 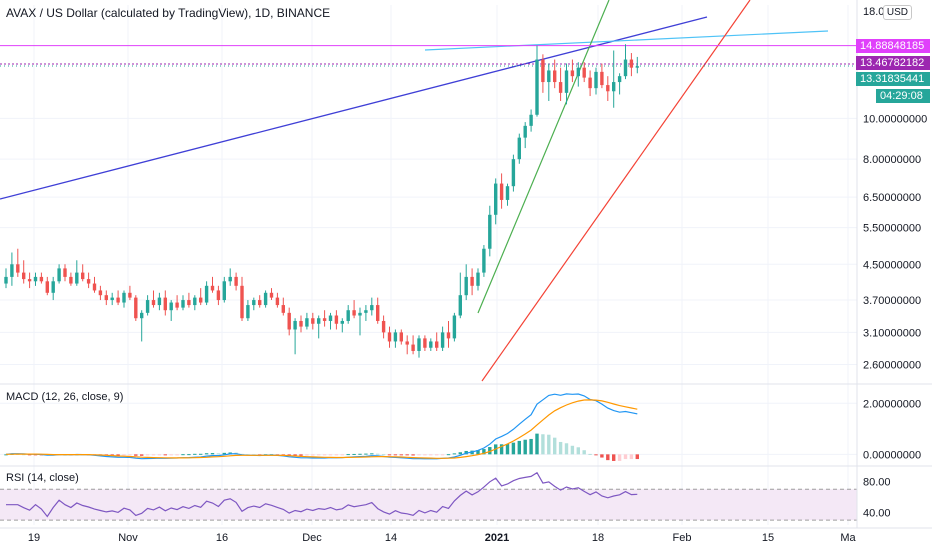 I want to click on countdown-badge: 04:29:08, so click(x=903, y=96).